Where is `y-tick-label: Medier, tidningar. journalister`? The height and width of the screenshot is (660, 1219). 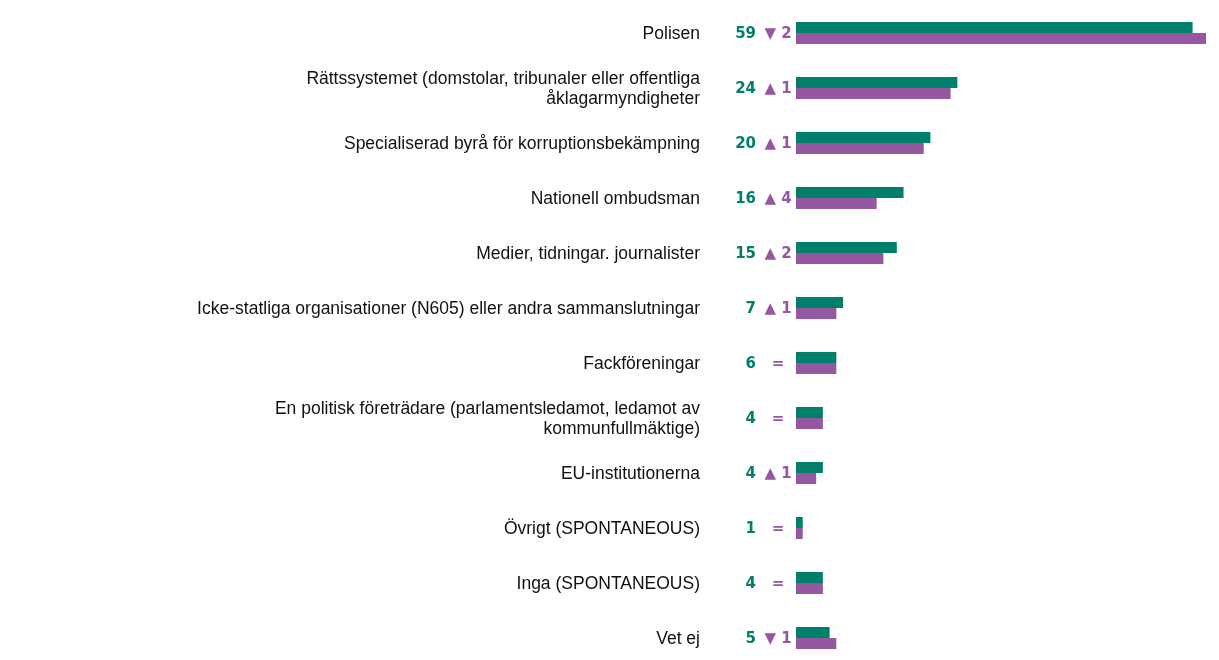 y-tick-label: Medier, tidningar. journalister is located at coordinates (588, 253).